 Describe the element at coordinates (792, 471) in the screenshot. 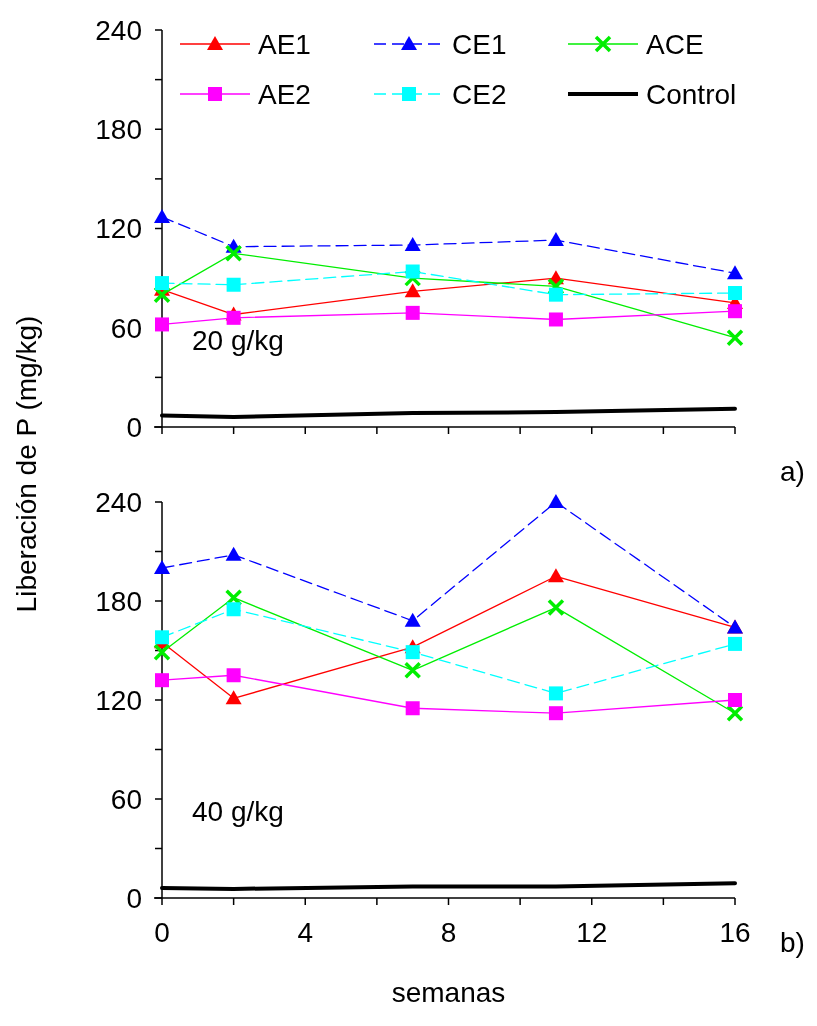

I see `text: a)` at that location.